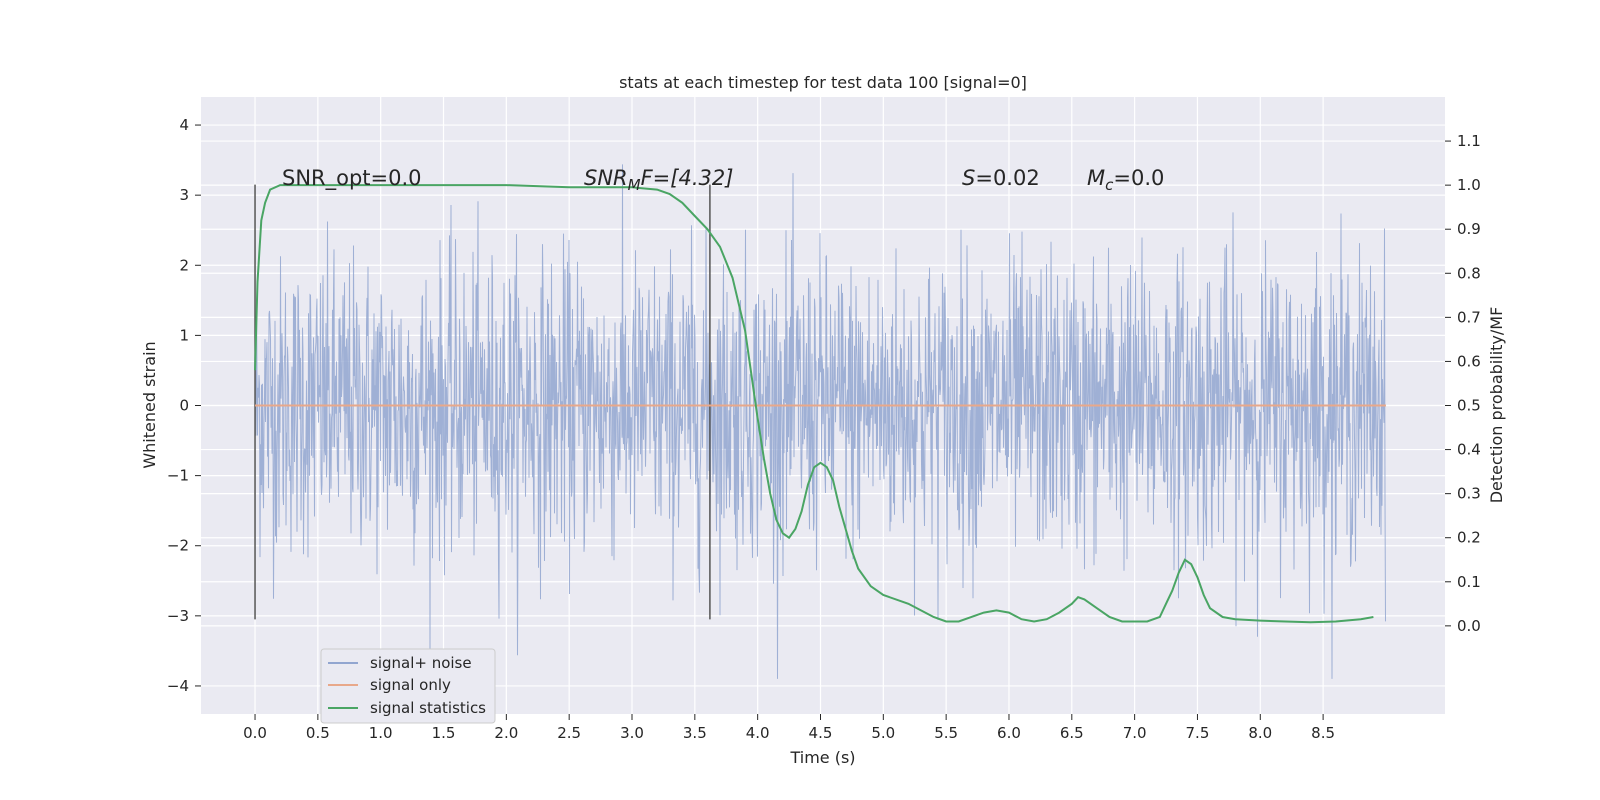 The height and width of the screenshot is (800, 1600). What do you see at coordinates (352, 178) in the screenshot?
I see `annotation-snr-opt: SNR_opt=0.0` at bounding box center [352, 178].